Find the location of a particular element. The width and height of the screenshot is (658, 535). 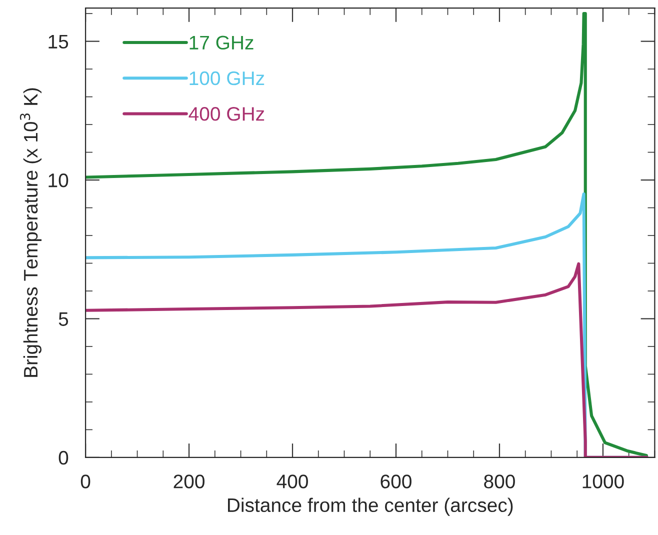

y-tick-label: 5 is located at coordinates (63, 319).